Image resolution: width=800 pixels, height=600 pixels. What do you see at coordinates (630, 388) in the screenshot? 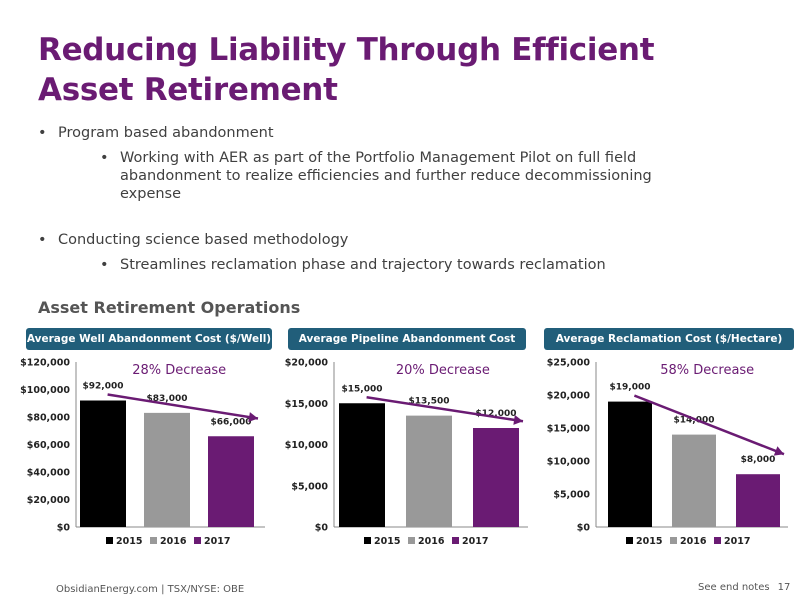
I see `data-label: $19,000` at bounding box center [630, 388].